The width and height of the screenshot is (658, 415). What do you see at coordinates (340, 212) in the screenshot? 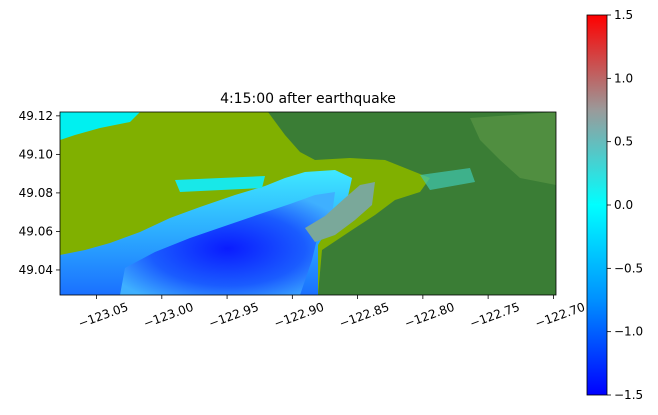
I see `river-channel` at bounding box center [340, 212].